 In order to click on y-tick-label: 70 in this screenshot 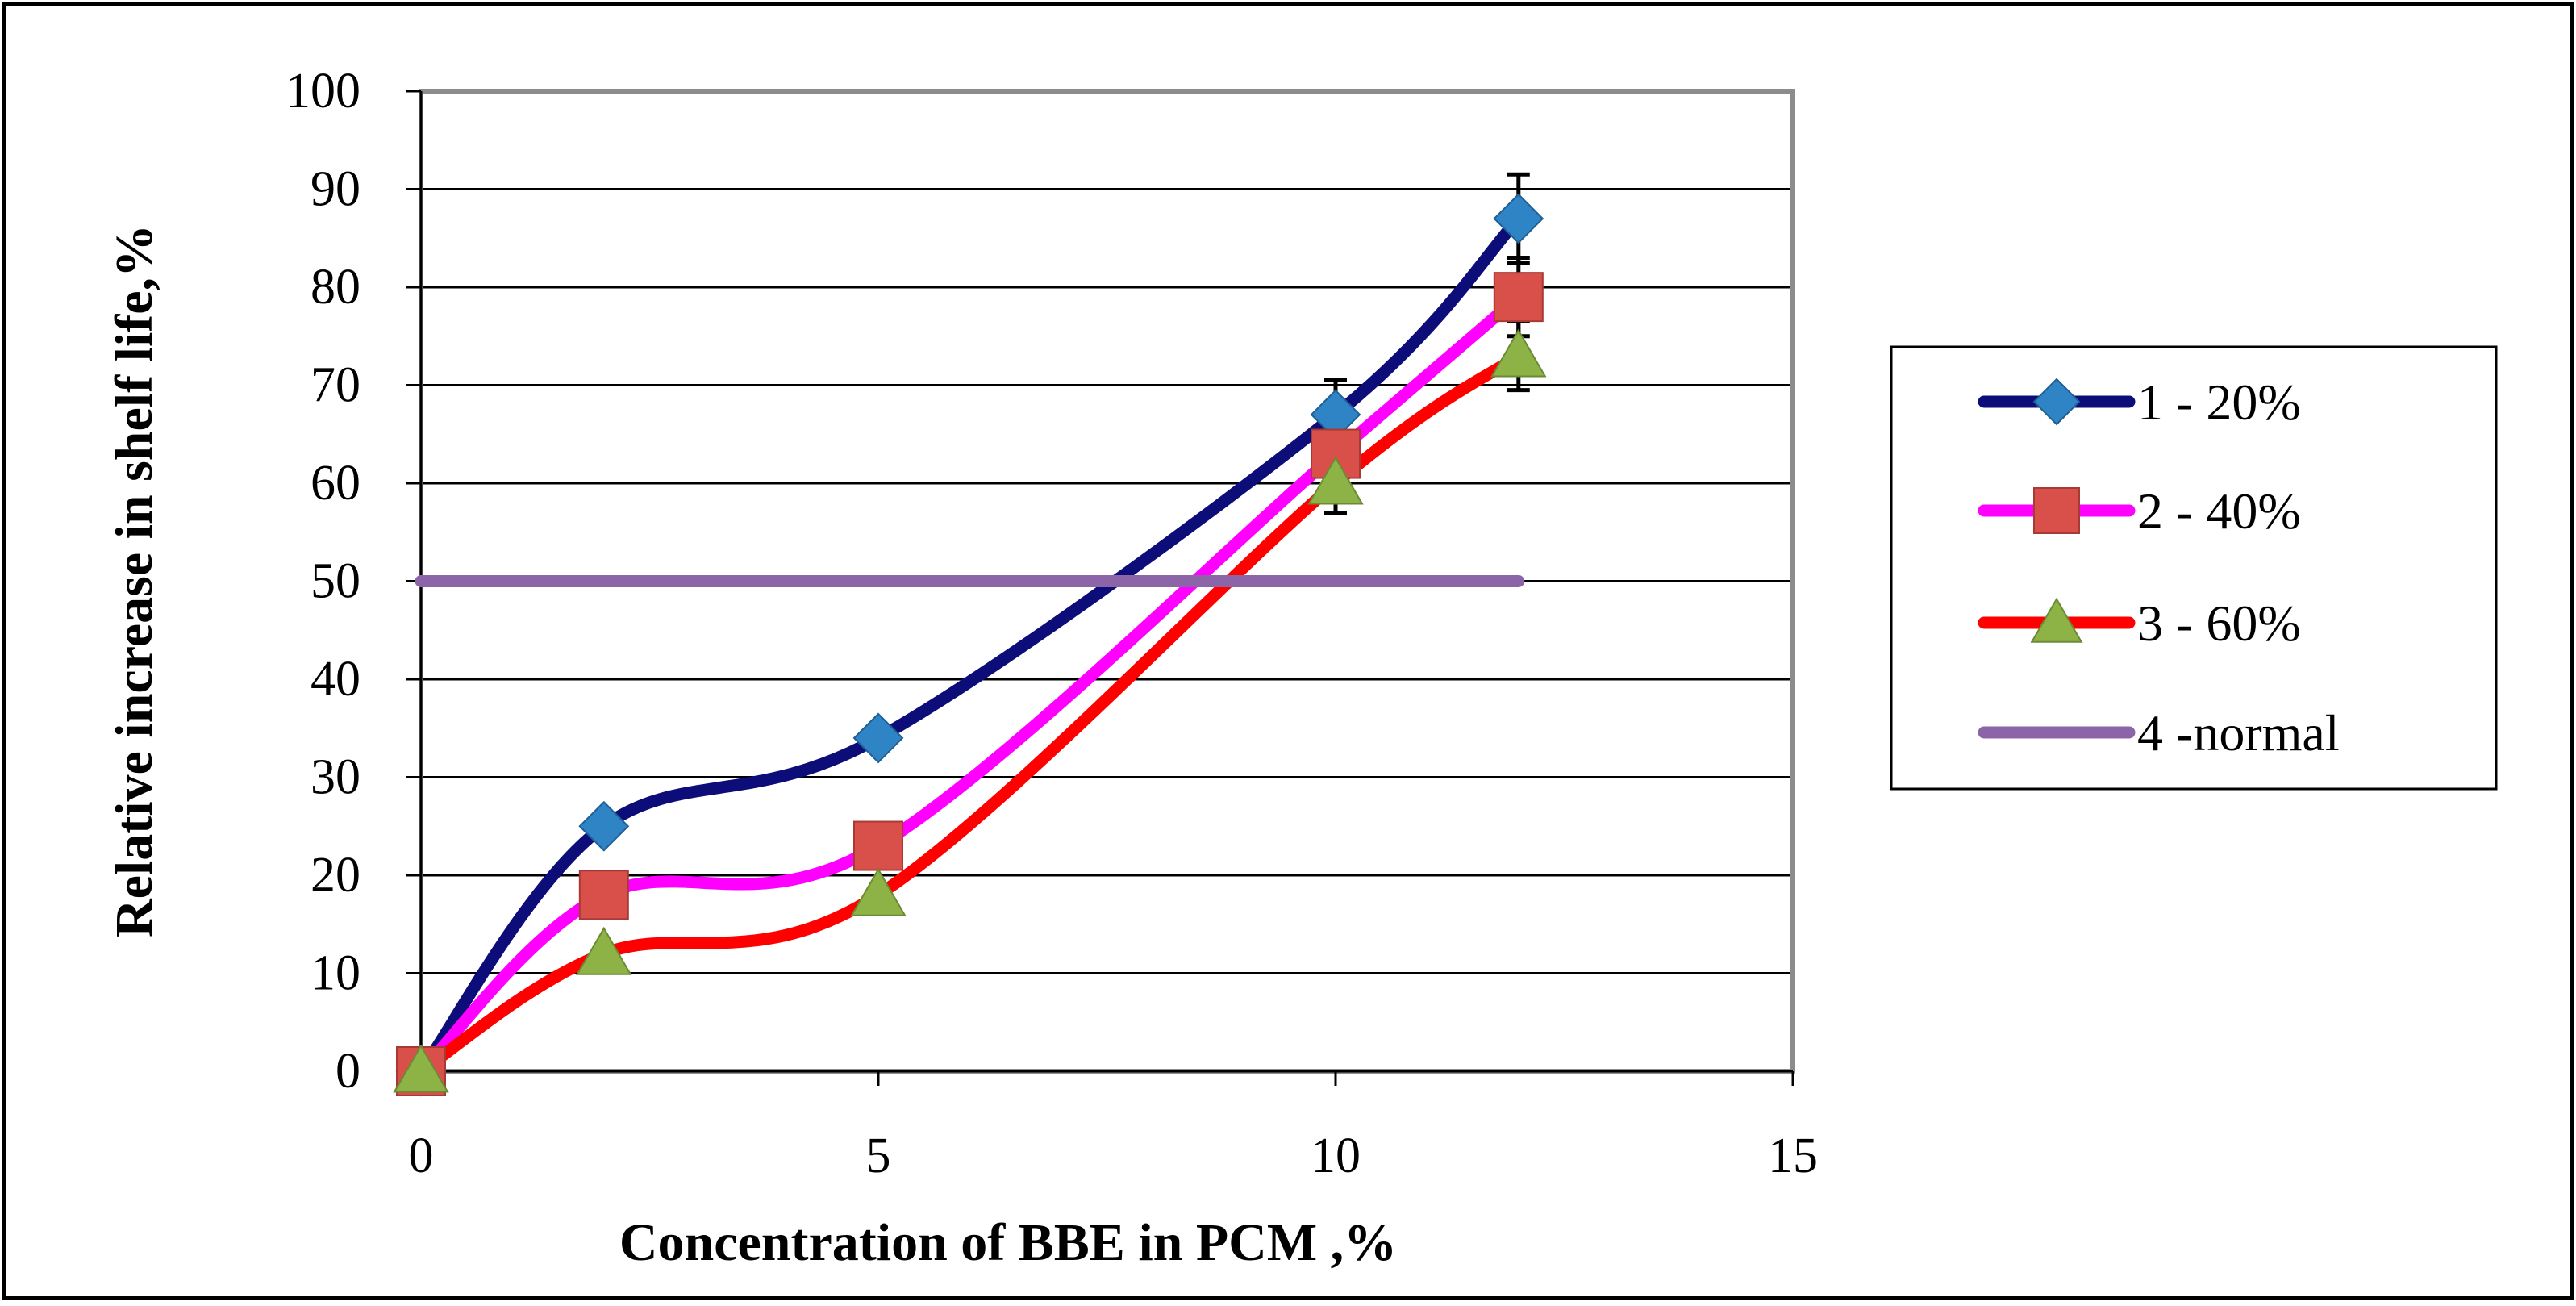, I will do `click(336, 385)`.